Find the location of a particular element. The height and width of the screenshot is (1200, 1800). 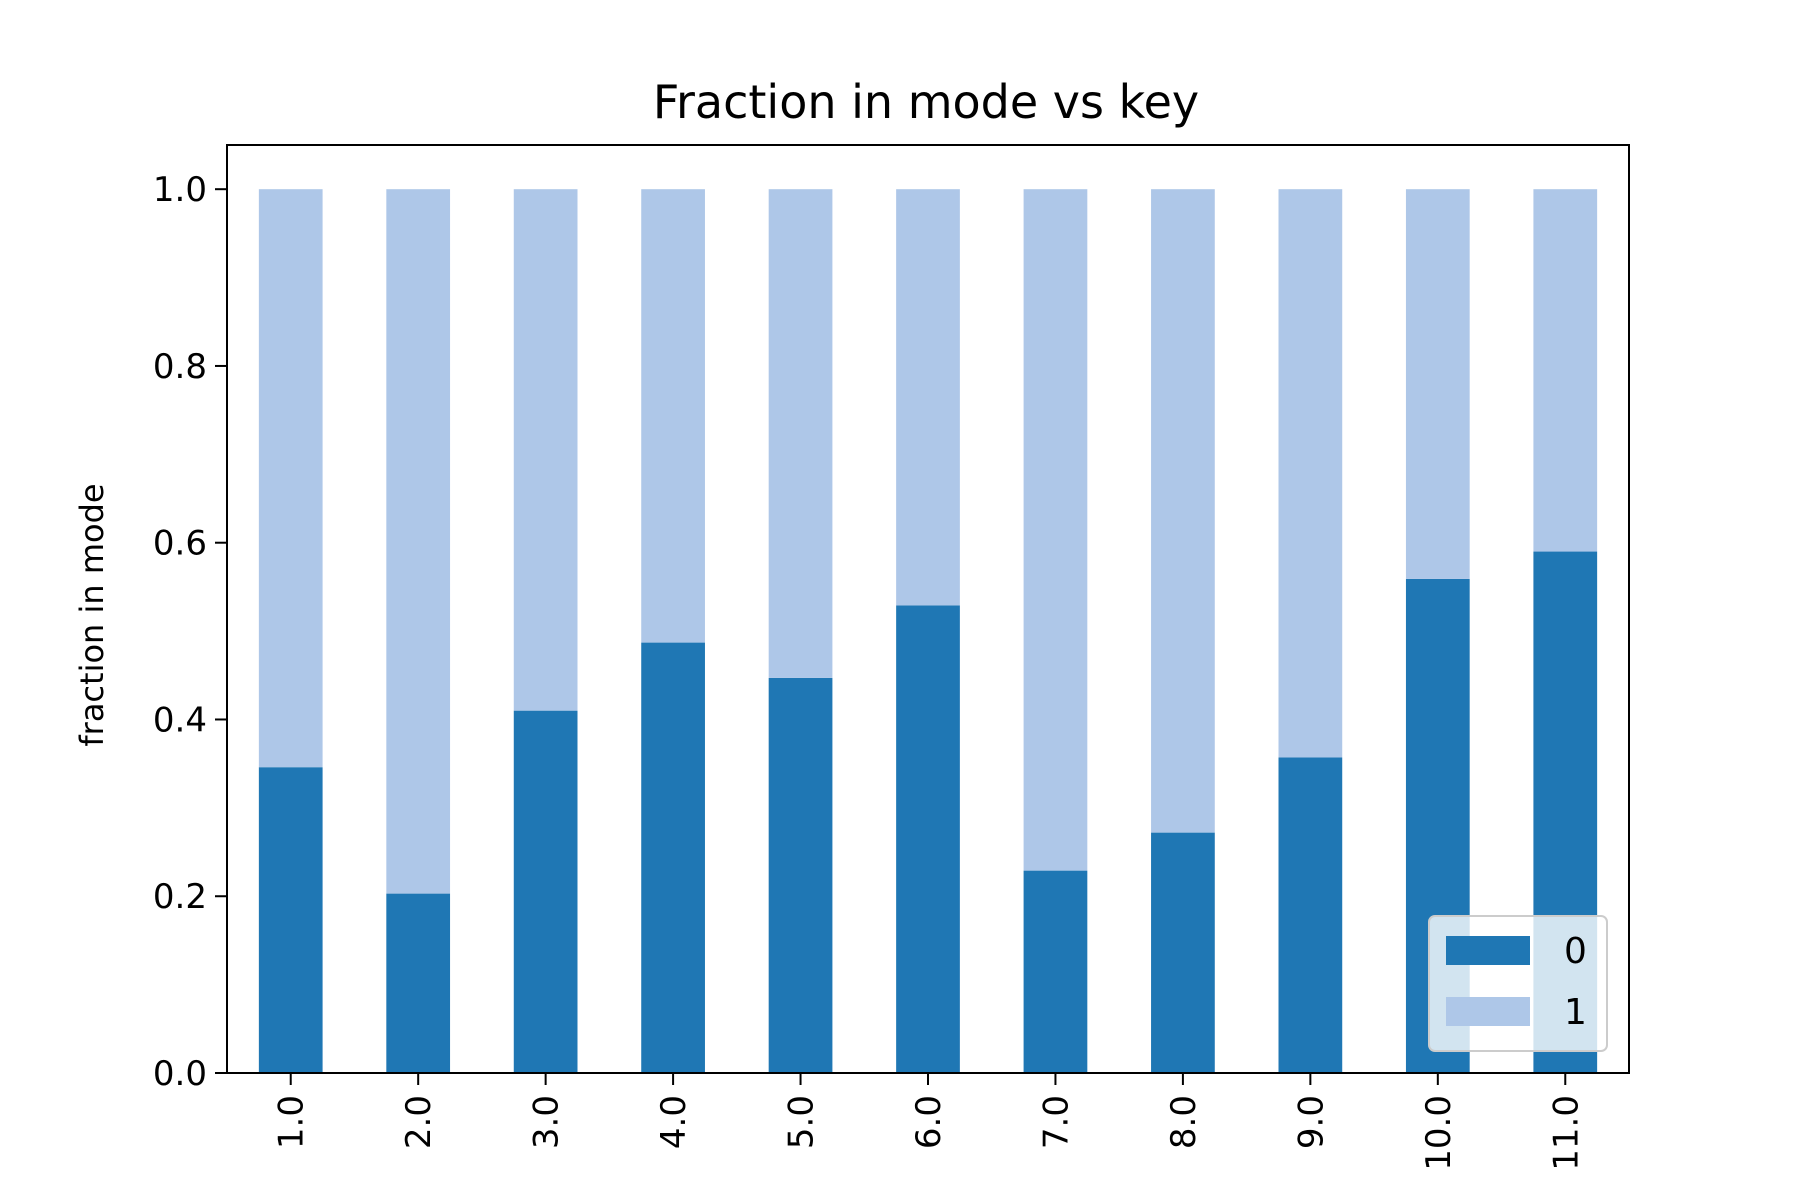

bar-series-0-2.0 is located at coordinates (418, 983).